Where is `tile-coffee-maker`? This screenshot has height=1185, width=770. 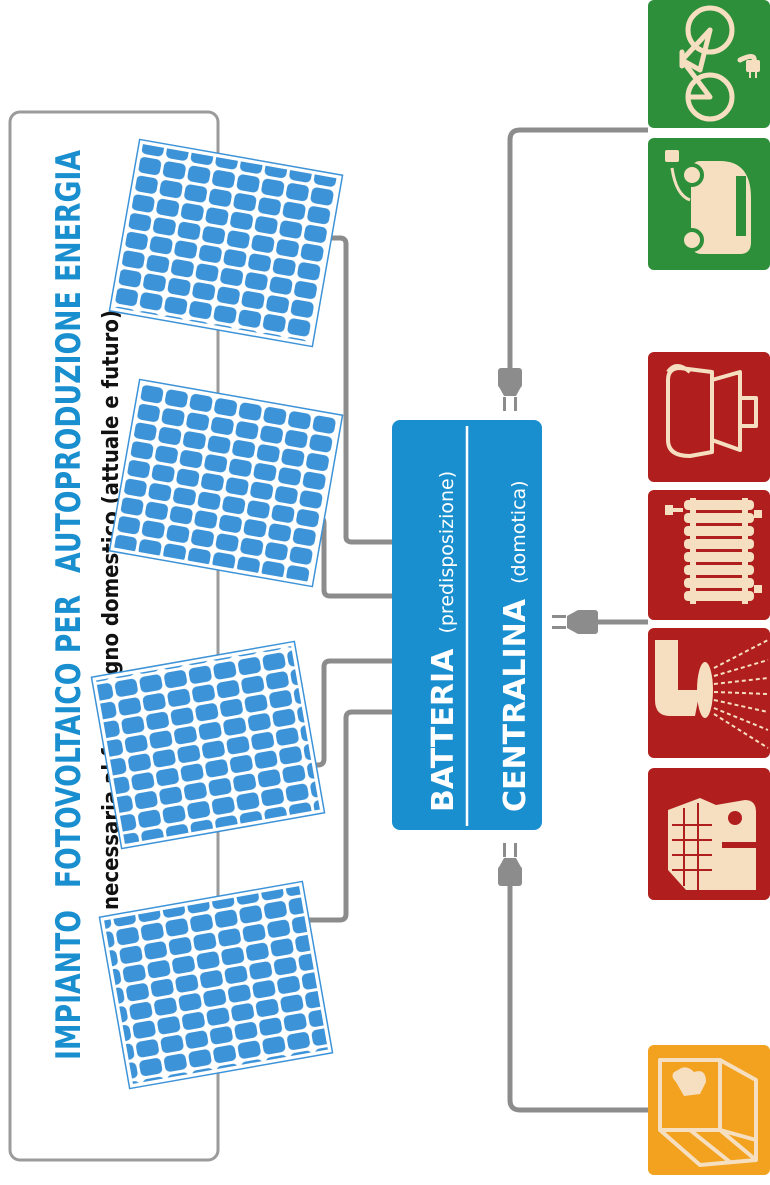
tile-coffee-maker is located at coordinates (709, 417).